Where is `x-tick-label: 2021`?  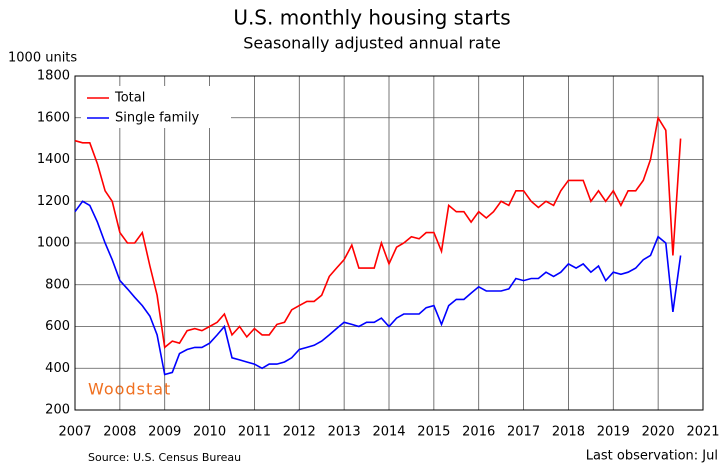
x-tick-label: 2021 is located at coordinates (702, 432).